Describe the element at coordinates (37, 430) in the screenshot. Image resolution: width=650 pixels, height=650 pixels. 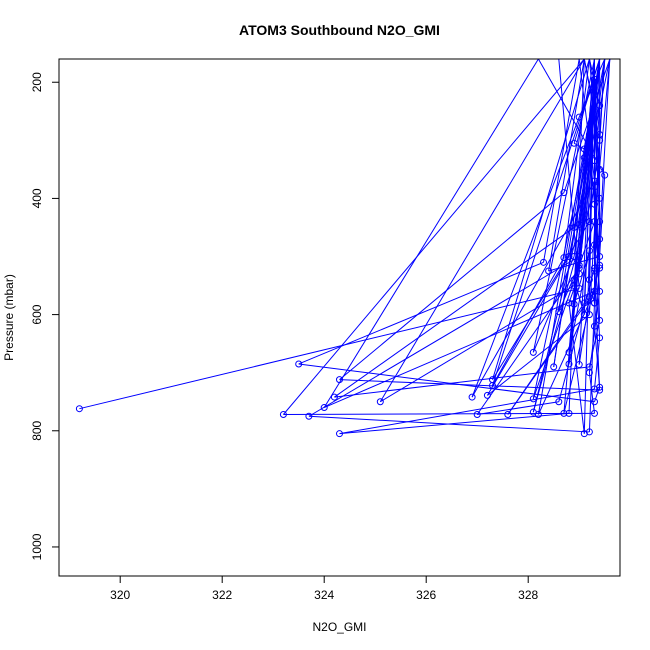
I see `y-tick-label: 800` at that location.